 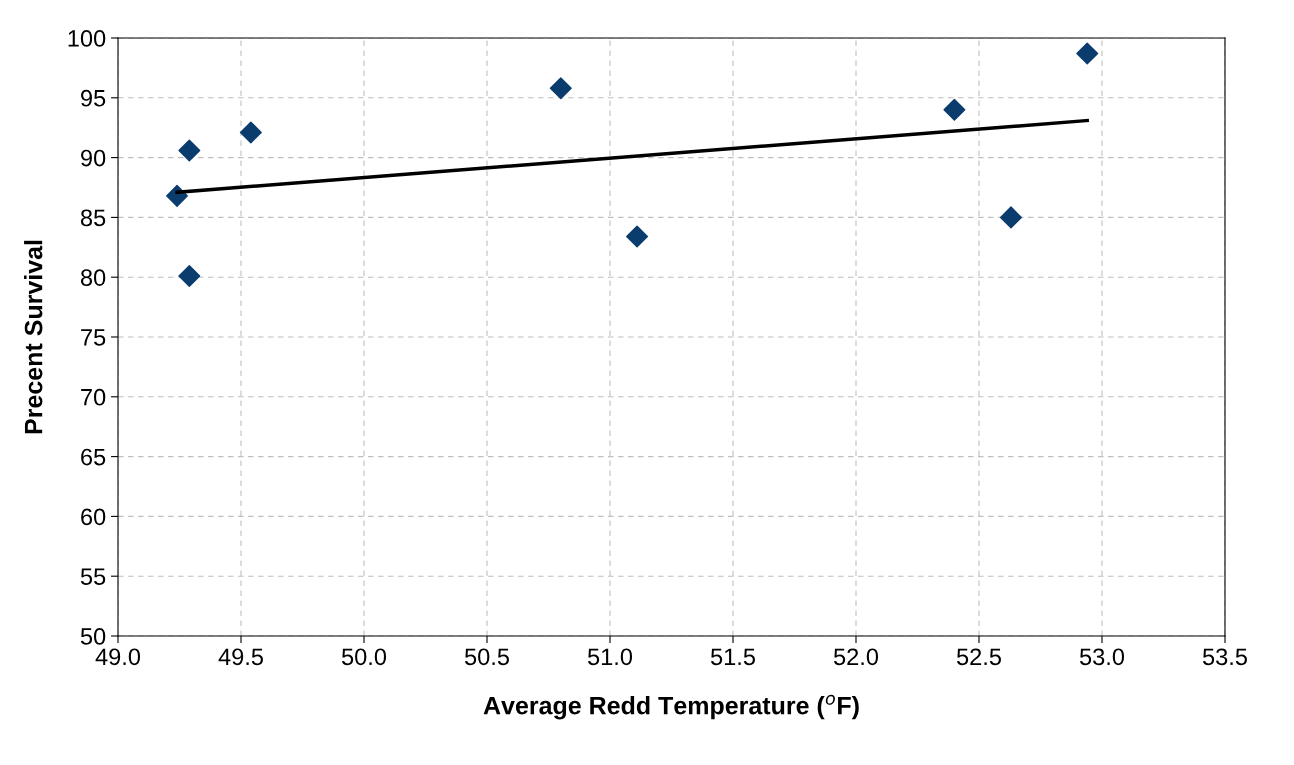 I want to click on y-tick-label: 85, so click(x=93, y=218).